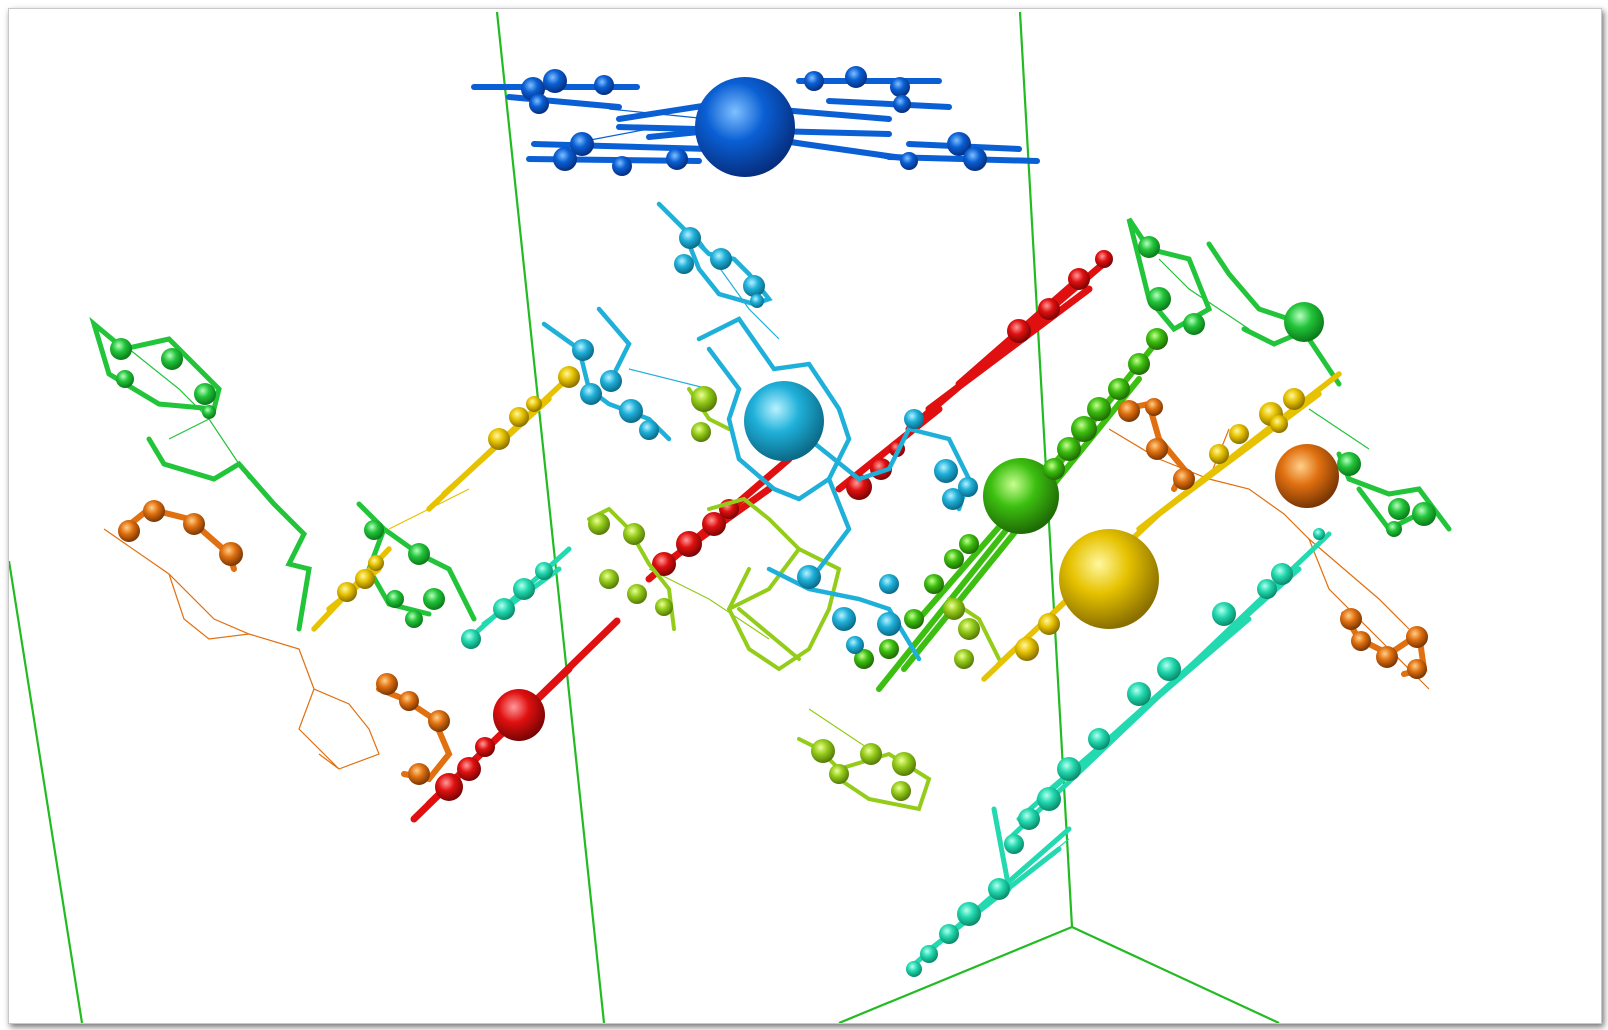 This screenshot has height=1030, width=1608. What do you see at coordinates (794, 599) in the screenshot?
I see `lime-fragment` at bounding box center [794, 599].